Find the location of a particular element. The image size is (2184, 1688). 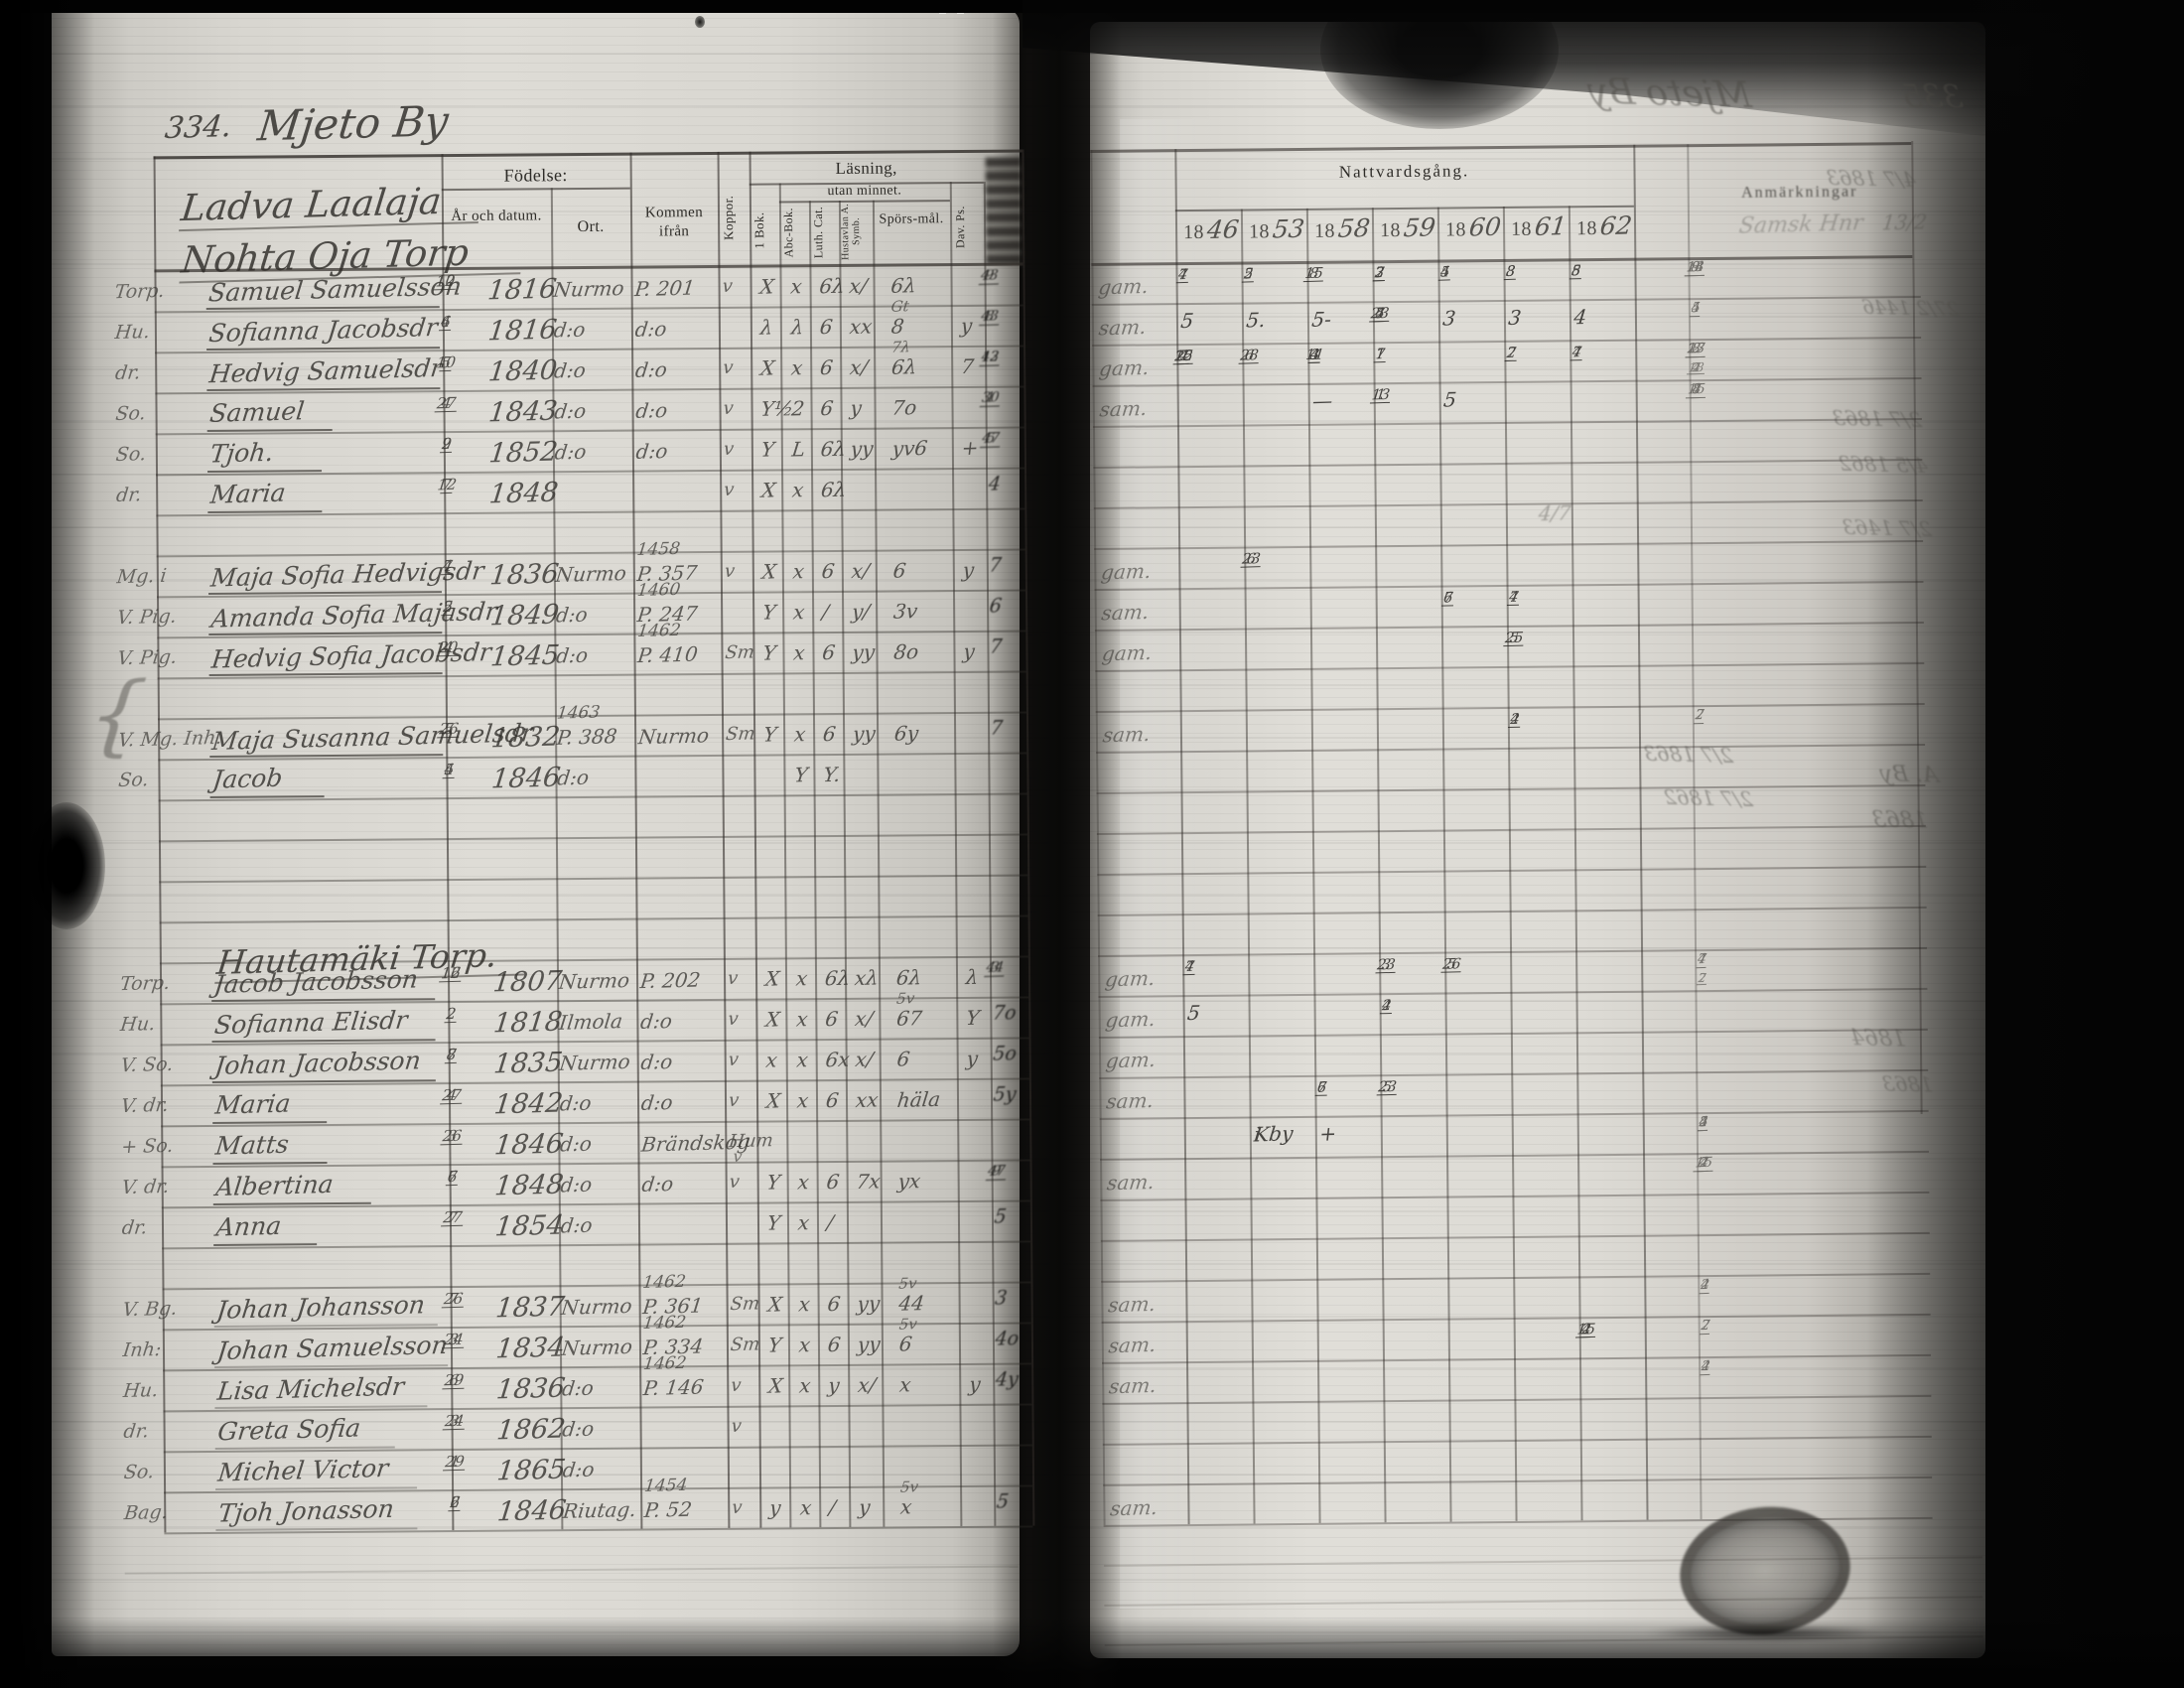

vignette-right is located at coordinates (2025, 844).